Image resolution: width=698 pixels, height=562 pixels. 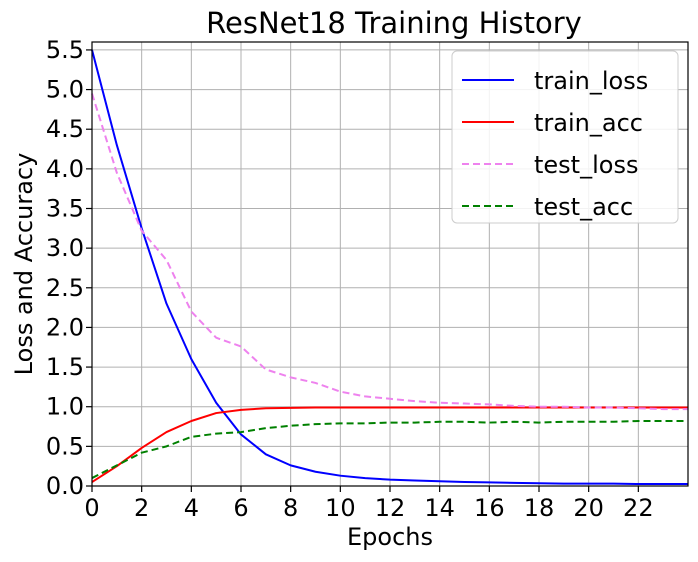 What do you see at coordinates (65, 446) in the screenshot?
I see `y-tick-label: 0.5` at bounding box center [65, 446].